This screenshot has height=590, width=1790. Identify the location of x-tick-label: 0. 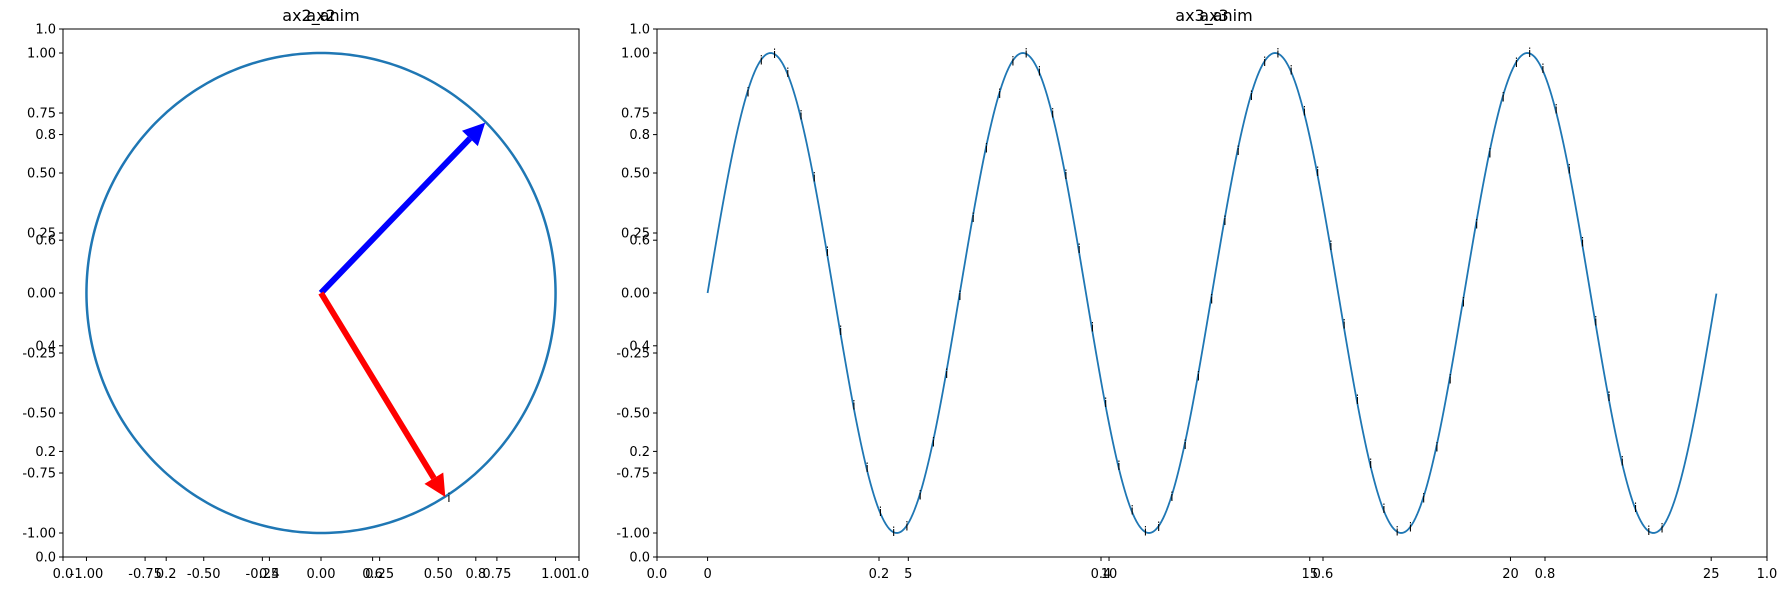
(707, 574).